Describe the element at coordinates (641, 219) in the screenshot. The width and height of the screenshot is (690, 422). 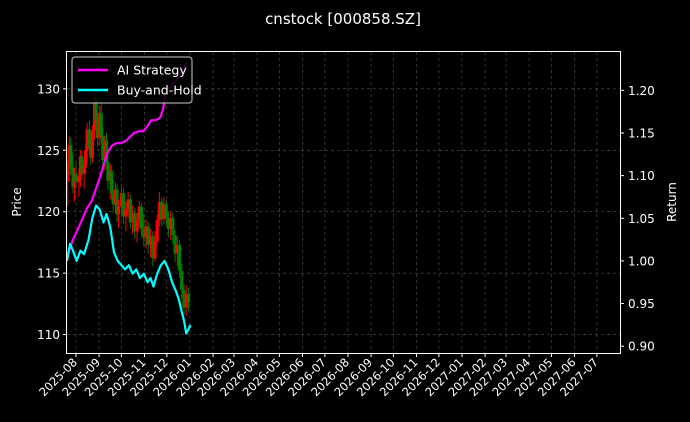
I see `right-y-tick-label: 1.05` at that location.